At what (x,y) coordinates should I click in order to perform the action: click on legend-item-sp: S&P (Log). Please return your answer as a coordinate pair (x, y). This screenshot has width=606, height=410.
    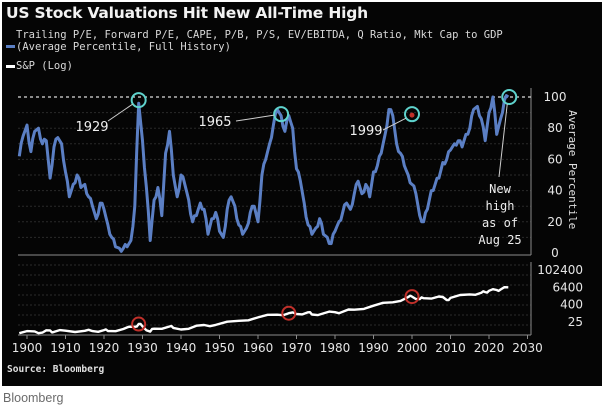
    Looking at the image, I should click on (39, 66).